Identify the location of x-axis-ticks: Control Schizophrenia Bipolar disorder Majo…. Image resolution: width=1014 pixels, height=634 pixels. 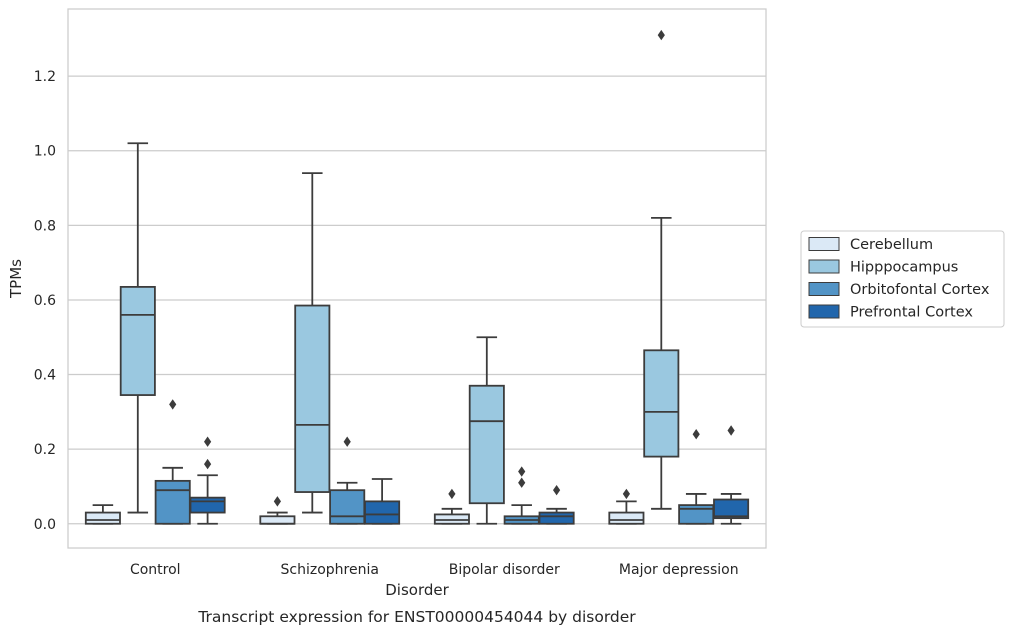
(434, 570).